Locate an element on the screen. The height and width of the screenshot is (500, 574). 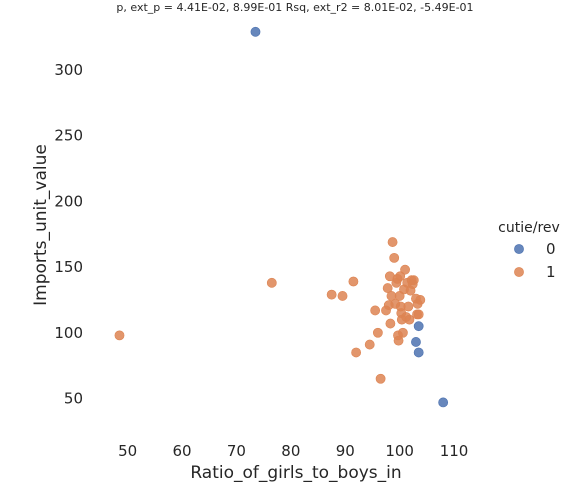
x-axis-ticks: 50 60 70 80 90 100 110 is located at coordinates (293, 451).